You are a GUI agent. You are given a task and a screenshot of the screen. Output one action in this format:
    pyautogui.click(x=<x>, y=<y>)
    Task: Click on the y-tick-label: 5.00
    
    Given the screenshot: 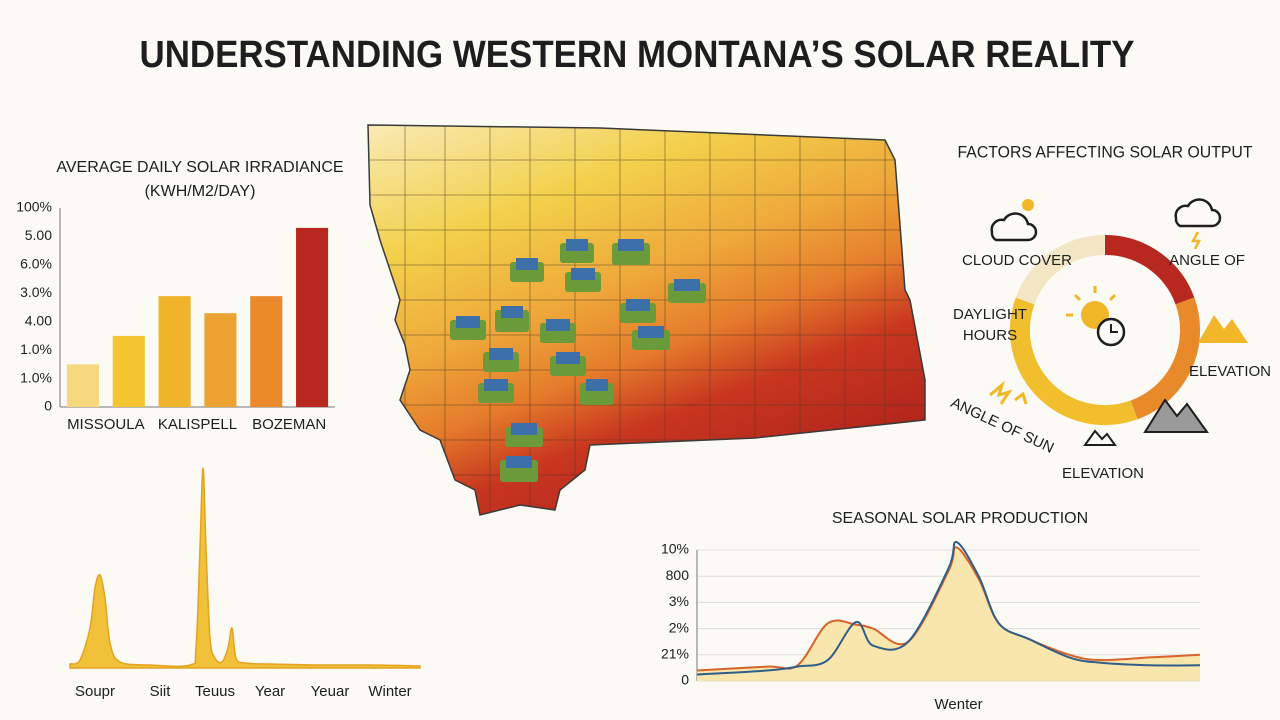 What is the action you would take?
    pyautogui.click(x=38, y=235)
    